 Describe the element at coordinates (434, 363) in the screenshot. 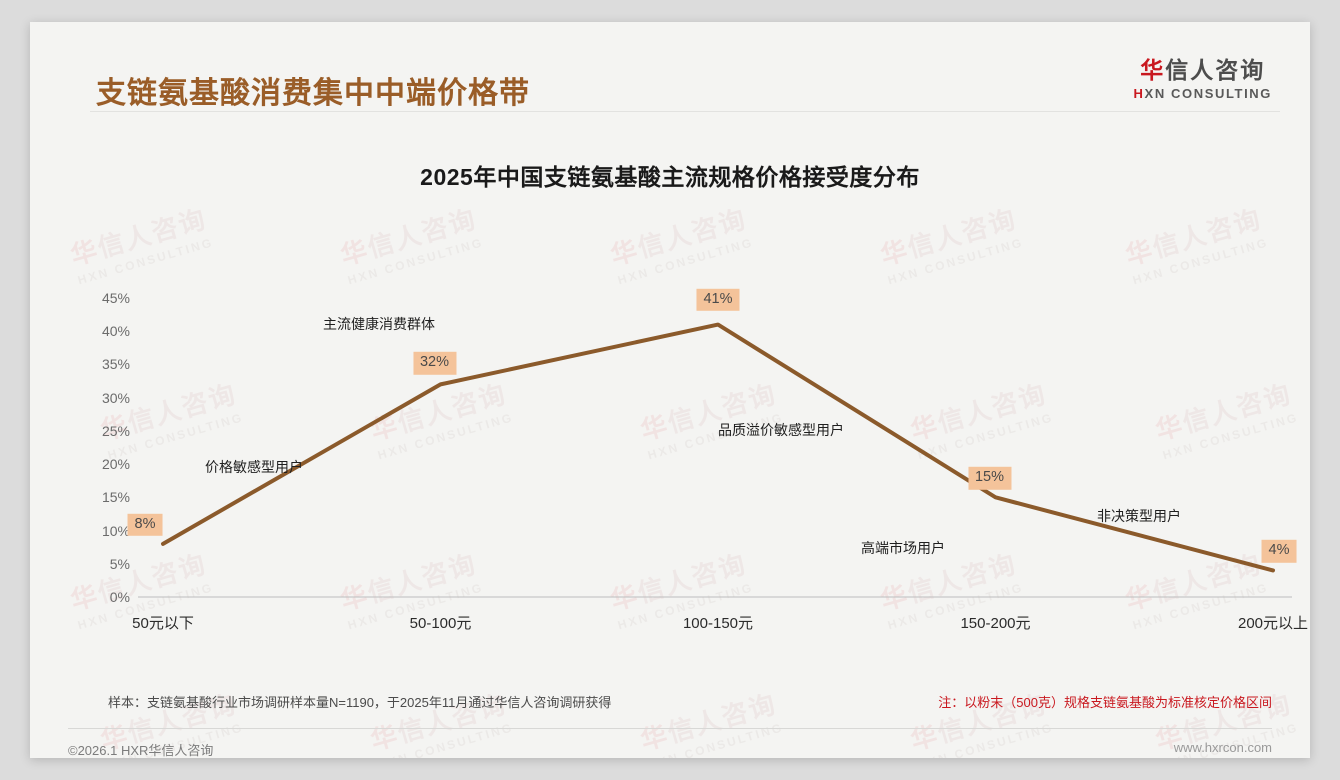

I see `data-point-label: 32%` at that location.